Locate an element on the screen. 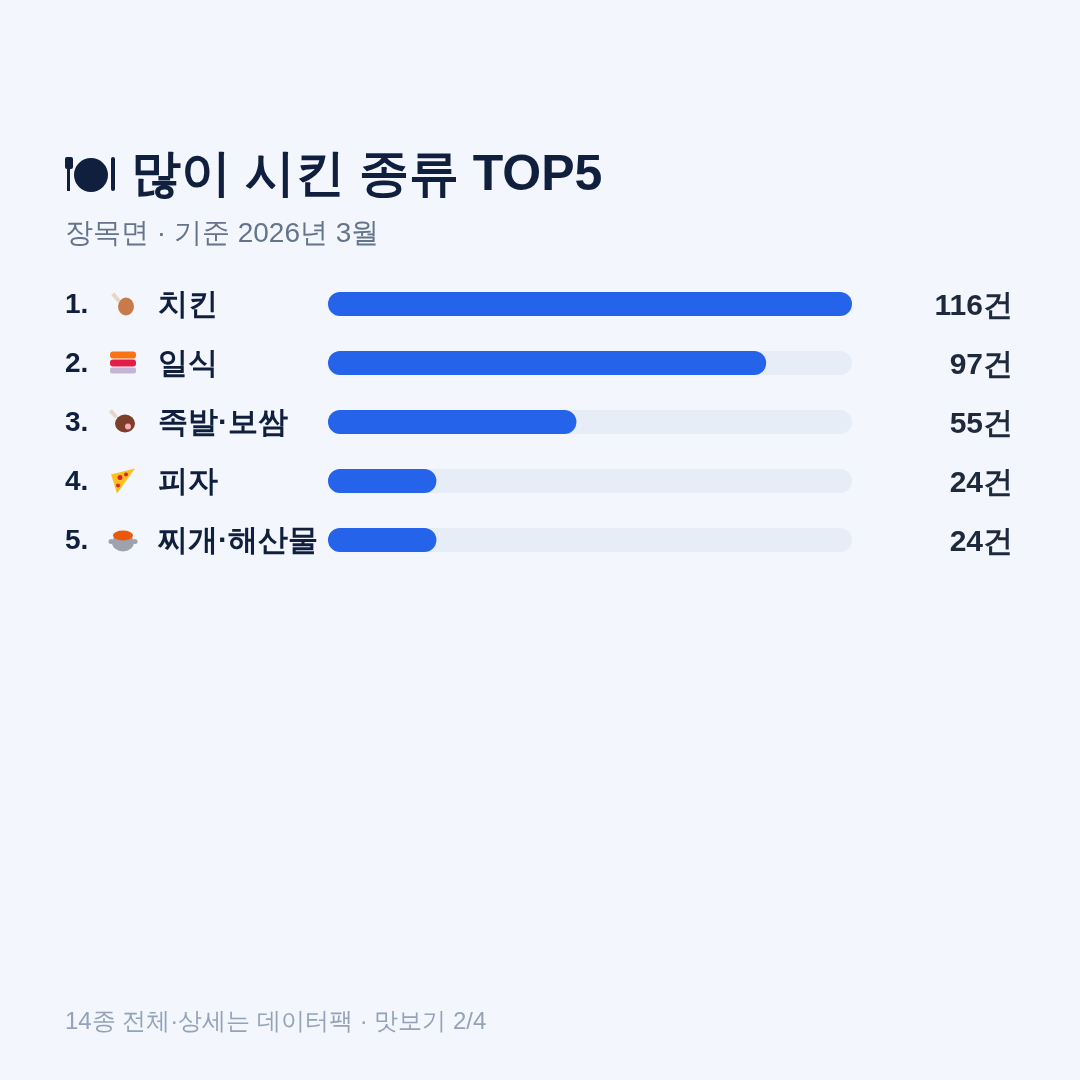 The image size is (1080, 1080). chart-subtitle: 장목면 · 기준 2026년 3월 is located at coordinates (222, 233).